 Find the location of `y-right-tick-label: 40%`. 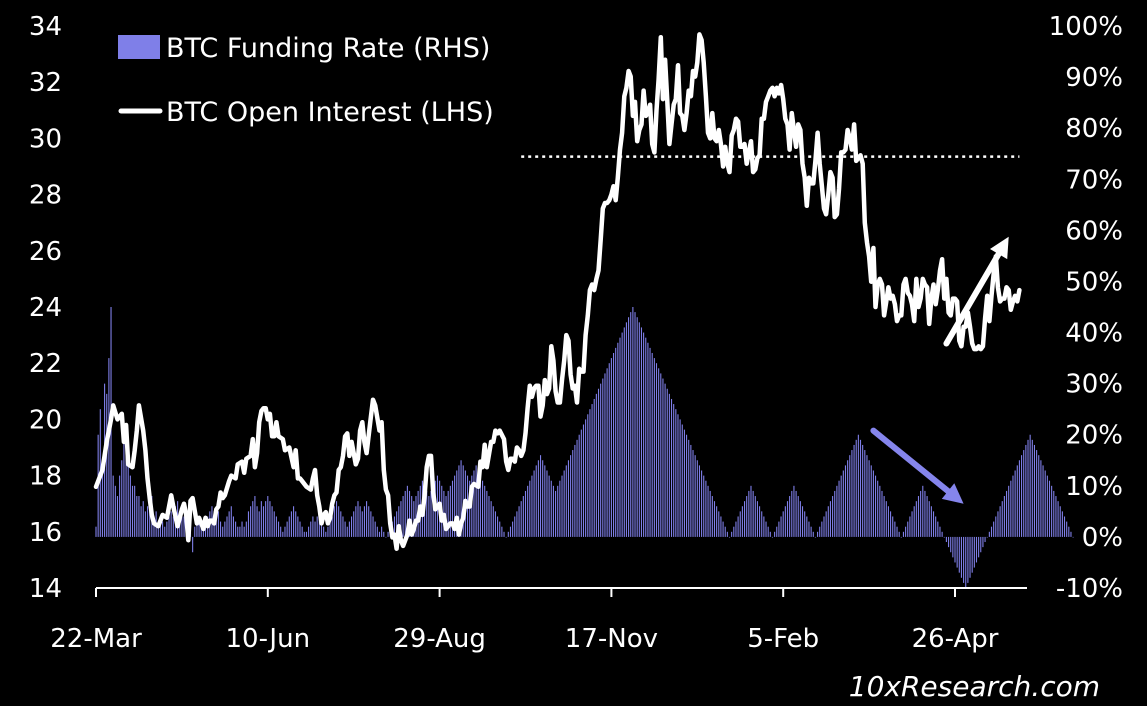

y-right-tick-label: 40% is located at coordinates (1094, 334).